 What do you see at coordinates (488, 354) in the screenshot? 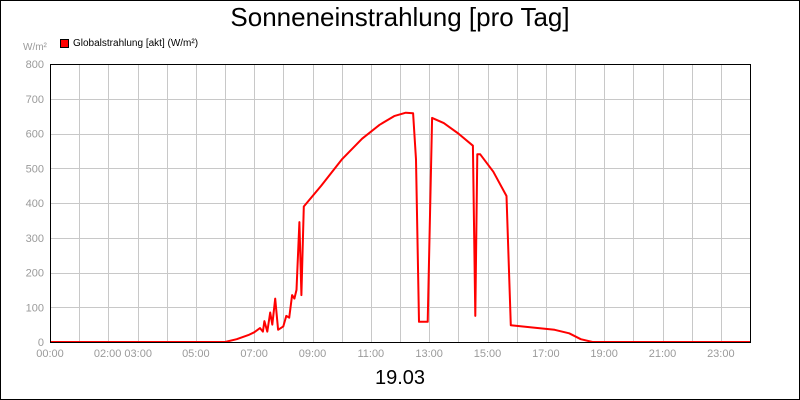
I see `x-tick-label: 15:00` at bounding box center [488, 354].